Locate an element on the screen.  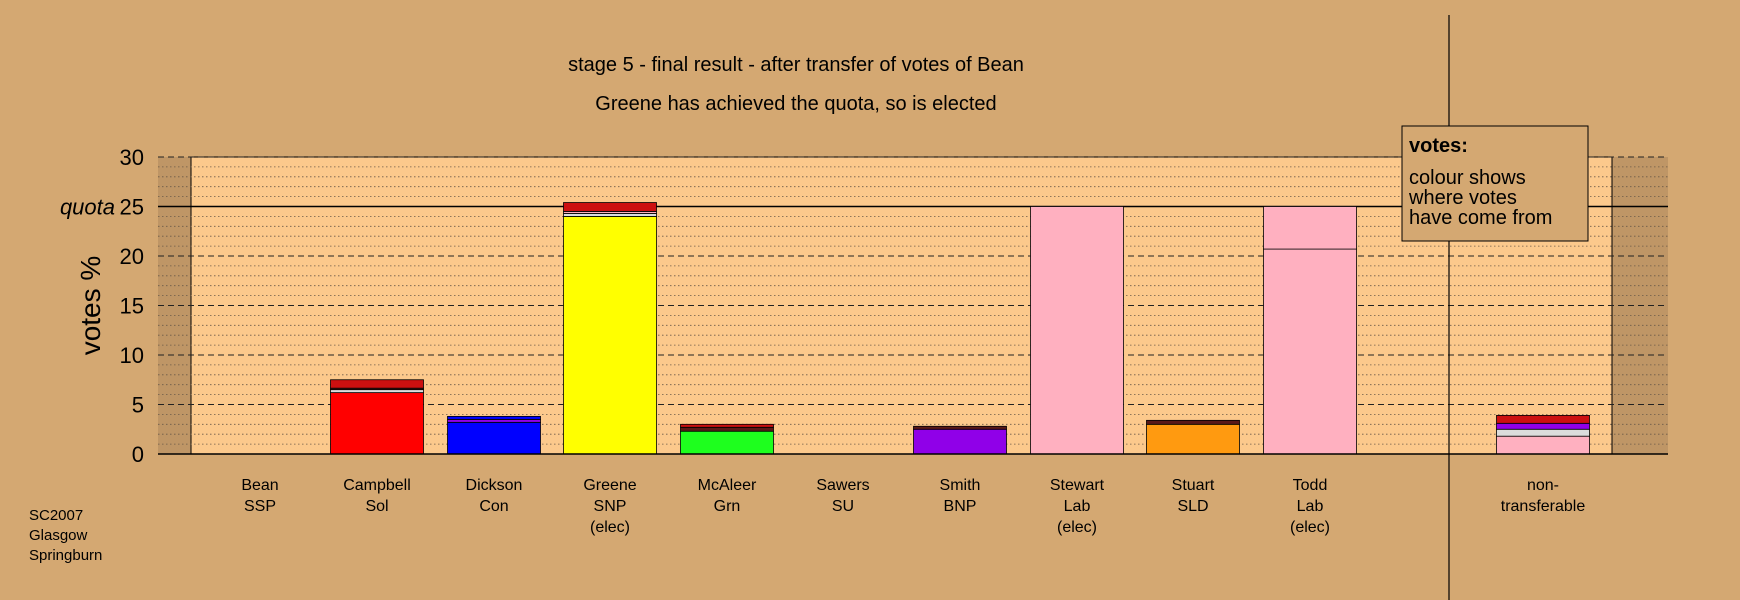
footer-city: Glasgow is located at coordinates (58, 535).